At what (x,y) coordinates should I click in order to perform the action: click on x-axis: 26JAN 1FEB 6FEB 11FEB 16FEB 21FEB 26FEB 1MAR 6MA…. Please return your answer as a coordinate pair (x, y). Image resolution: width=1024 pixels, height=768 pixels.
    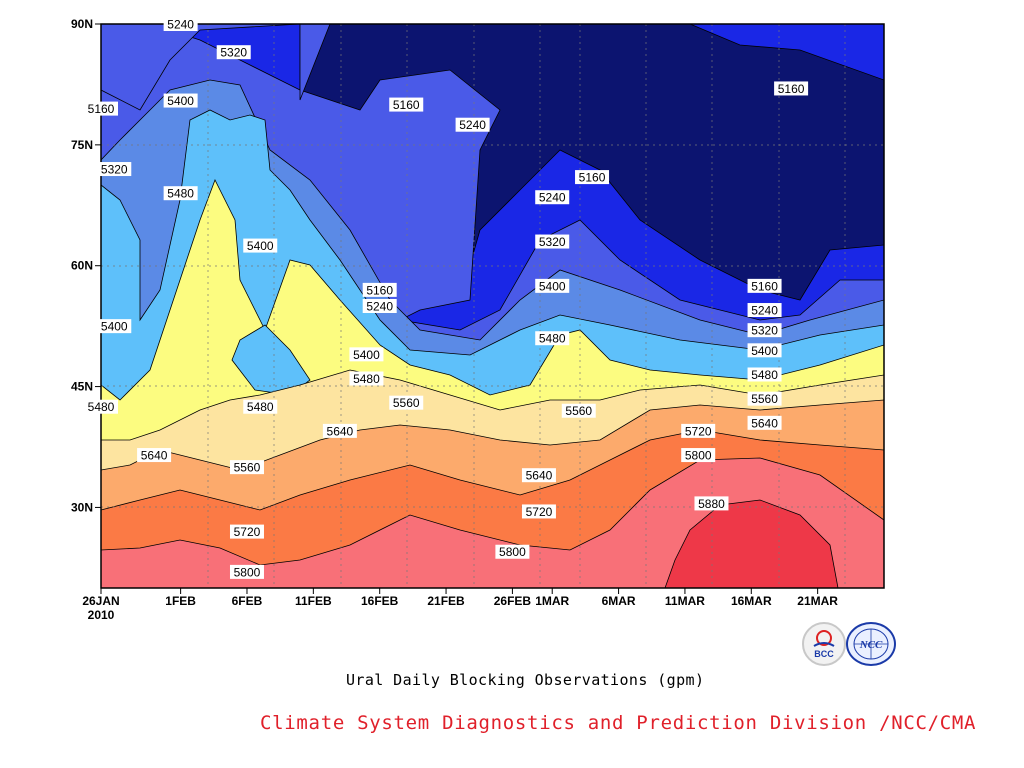
    Looking at the image, I should click on (460, 605).